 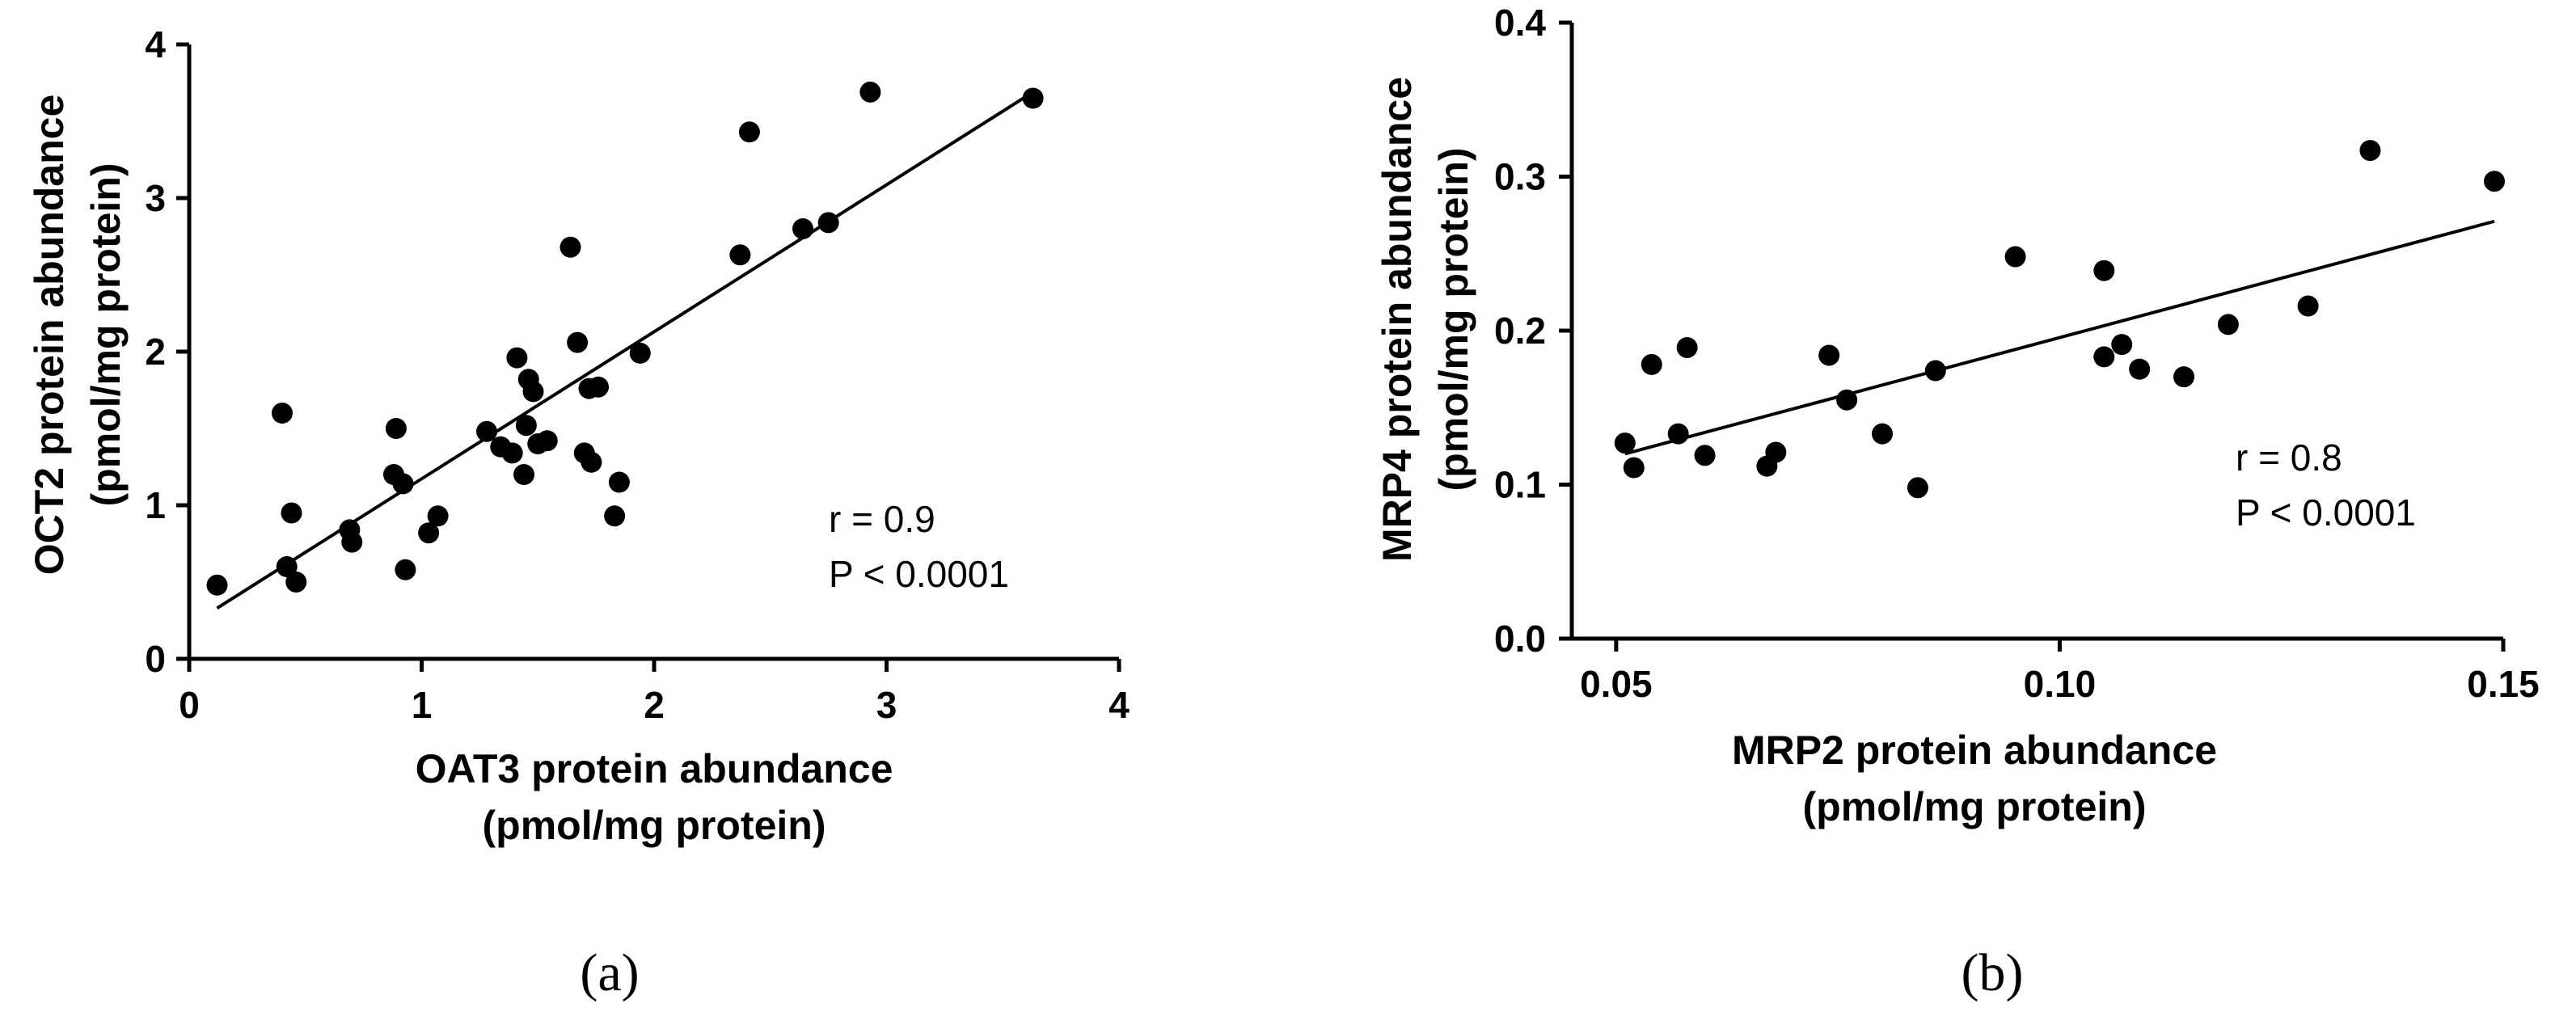 What do you see at coordinates (1520, 177) in the screenshot?
I see `y-tick-label: 0.3` at bounding box center [1520, 177].